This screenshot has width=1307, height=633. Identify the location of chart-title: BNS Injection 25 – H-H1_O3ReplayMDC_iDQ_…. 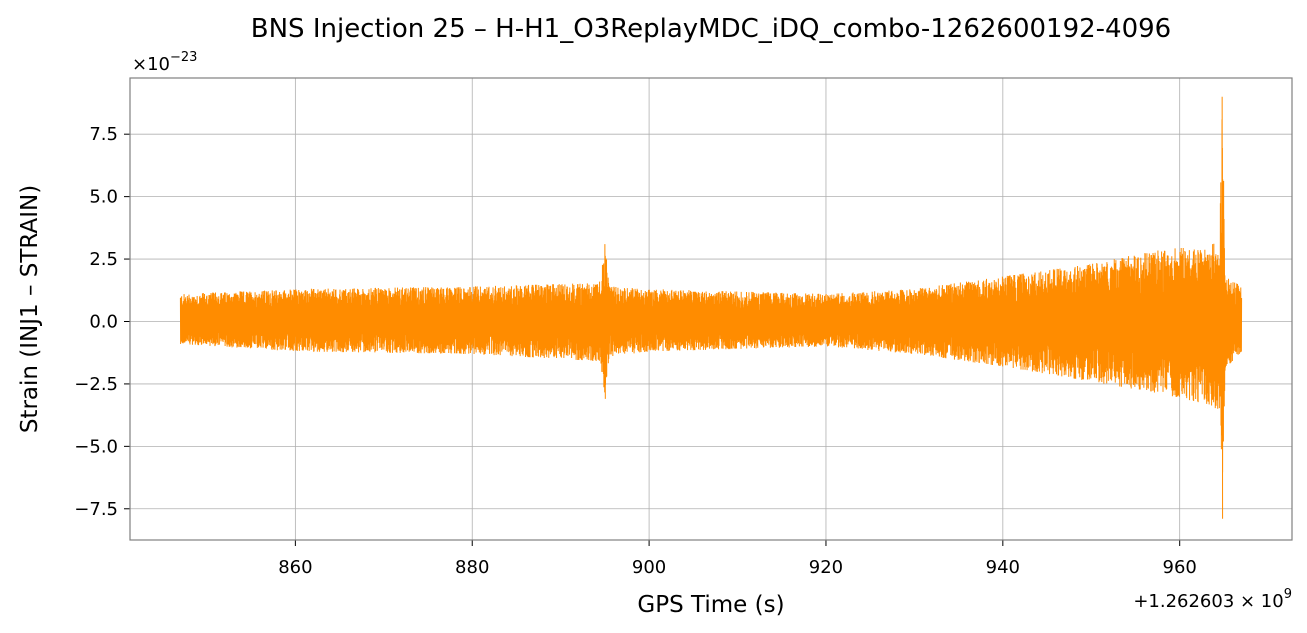
(711, 29).